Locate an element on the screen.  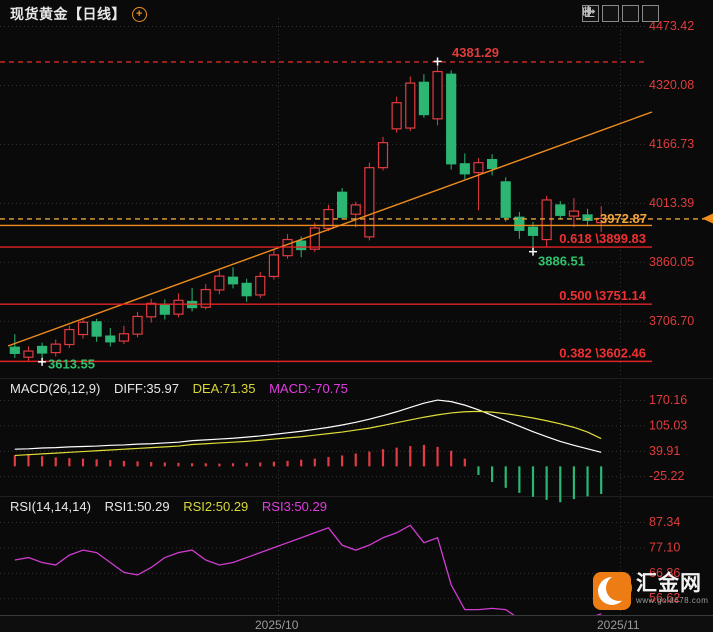
point-label: 3613.55 is located at coordinates (71, 364).